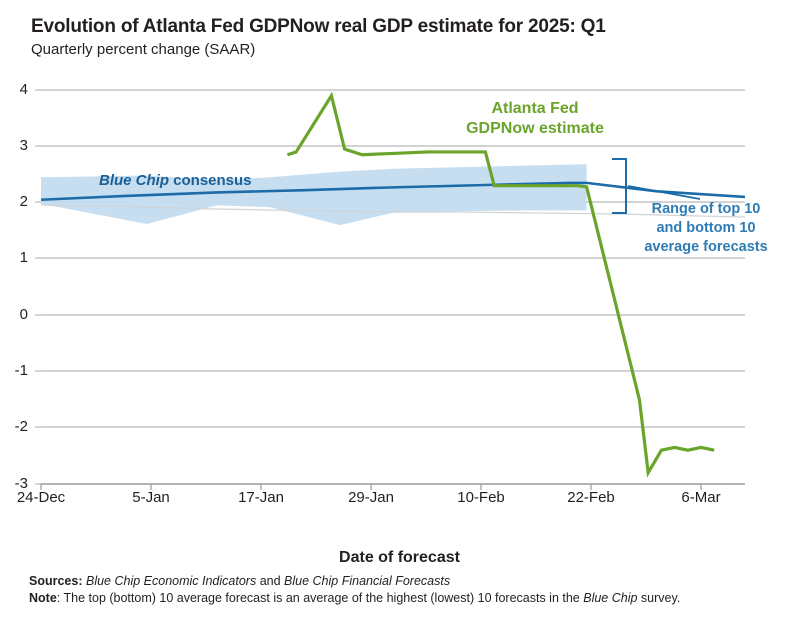  Describe the element at coordinates (143, 49) in the screenshot. I see `page-subtitle: Quarterly percent change (SAAR)` at that location.